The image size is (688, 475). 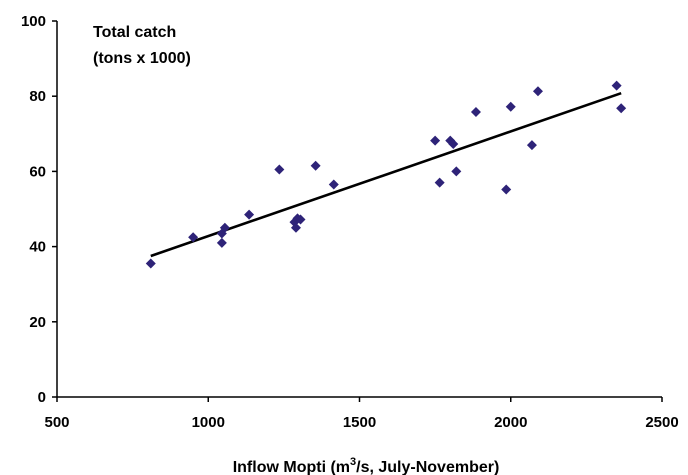 I want to click on y-tick-label: 40, so click(x=37, y=247).